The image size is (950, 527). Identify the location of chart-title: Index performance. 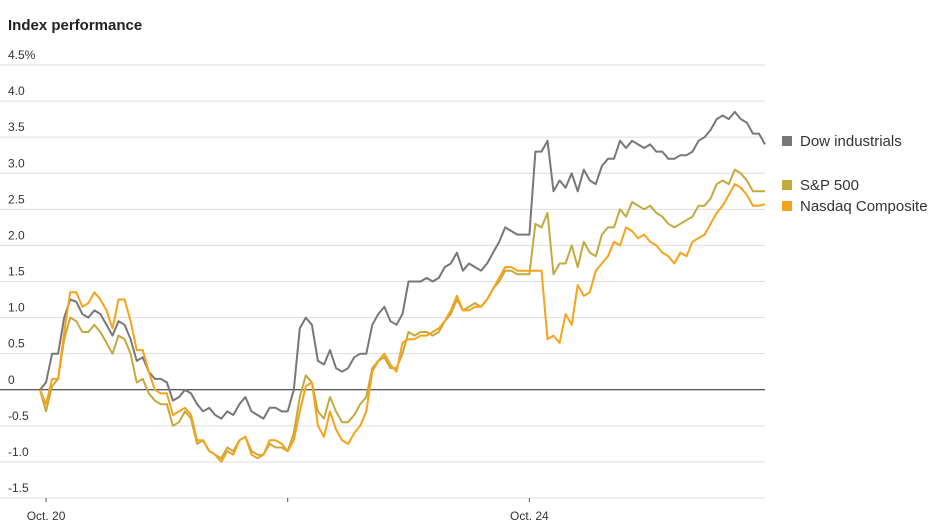
(75, 25).